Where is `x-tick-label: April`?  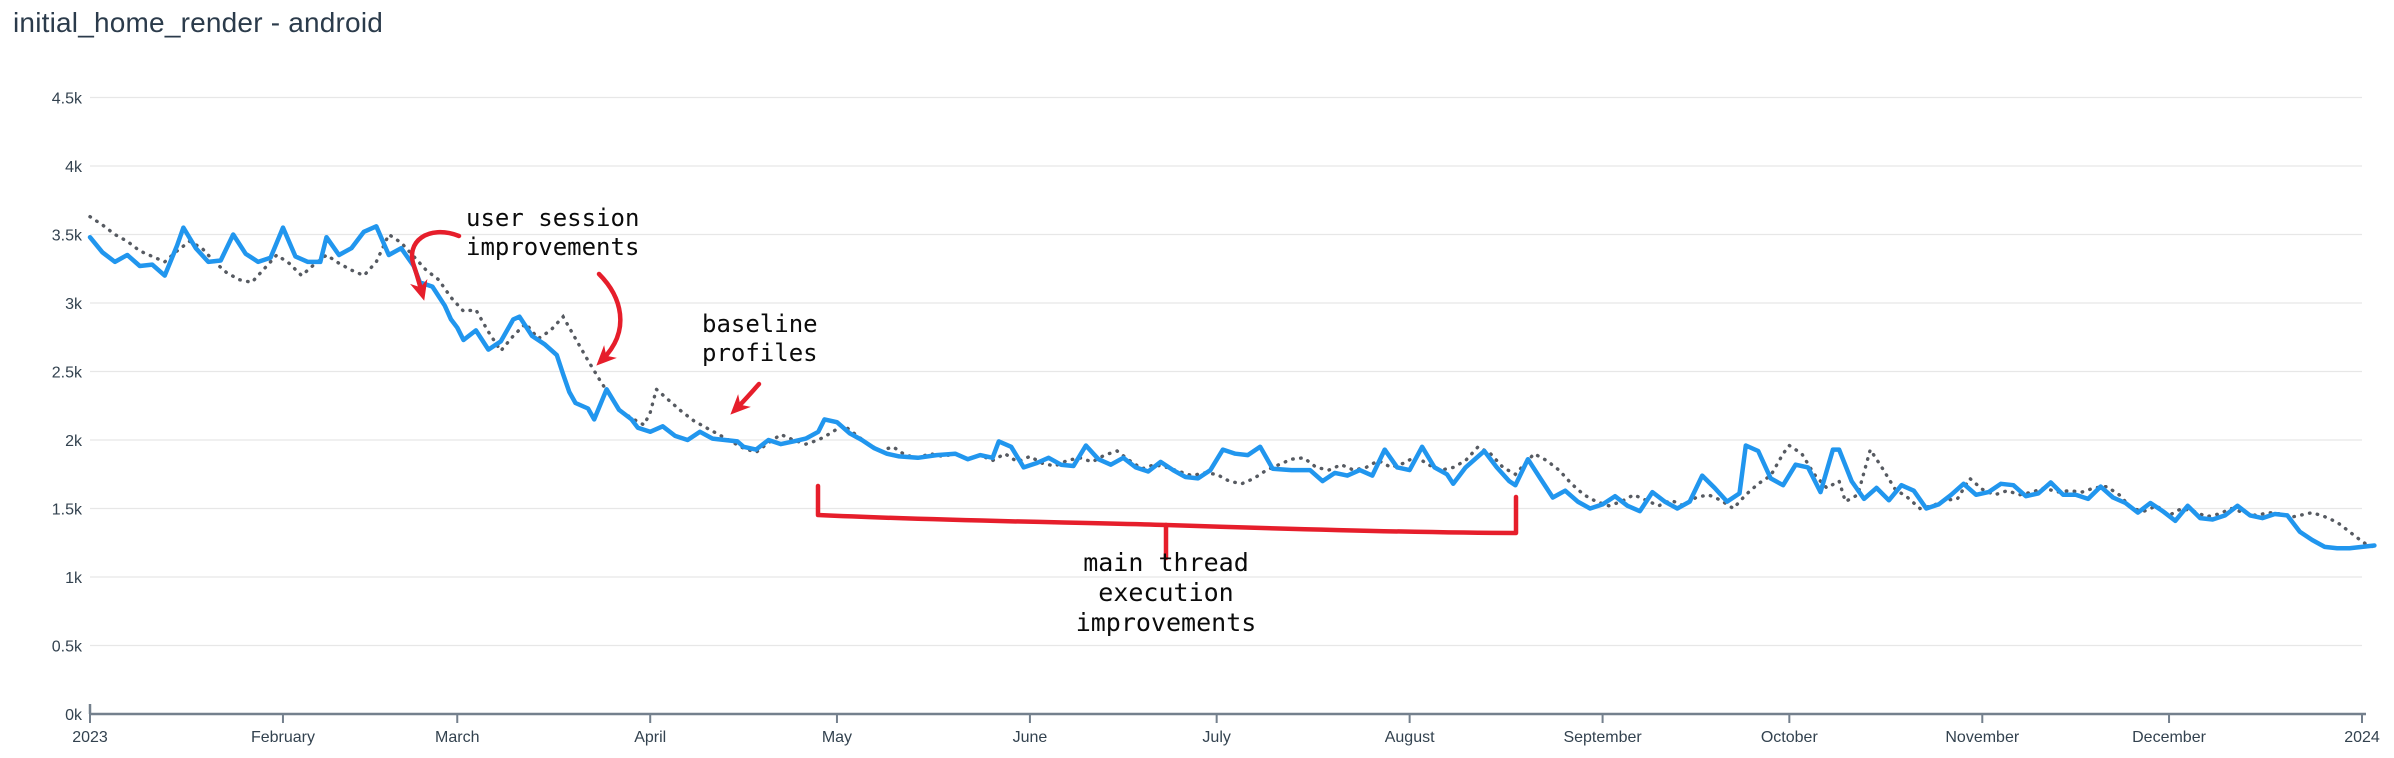 x-tick-label: April is located at coordinates (650, 737).